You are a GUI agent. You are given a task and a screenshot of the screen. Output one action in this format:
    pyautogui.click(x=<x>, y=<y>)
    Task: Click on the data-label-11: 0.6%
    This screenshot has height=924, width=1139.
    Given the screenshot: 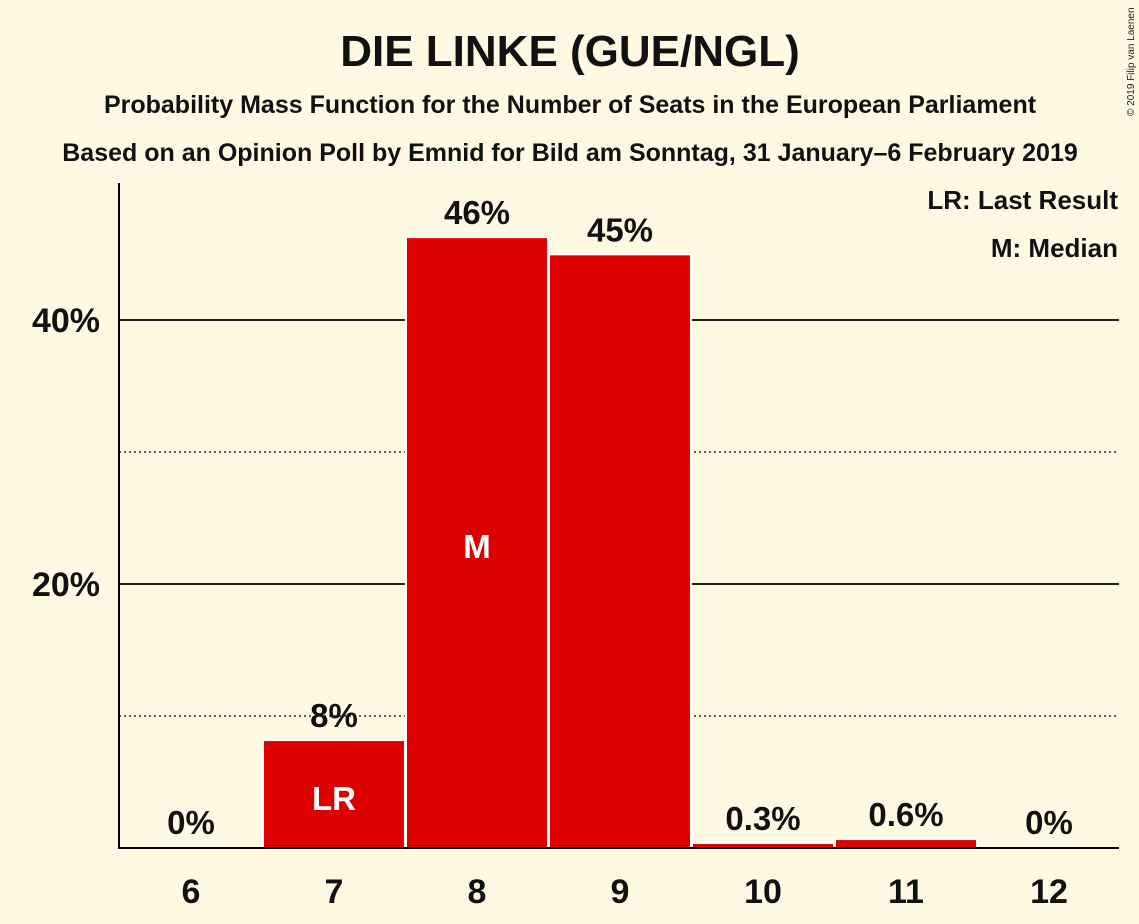 What is the action you would take?
    pyautogui.click(x=905, y=814)
    